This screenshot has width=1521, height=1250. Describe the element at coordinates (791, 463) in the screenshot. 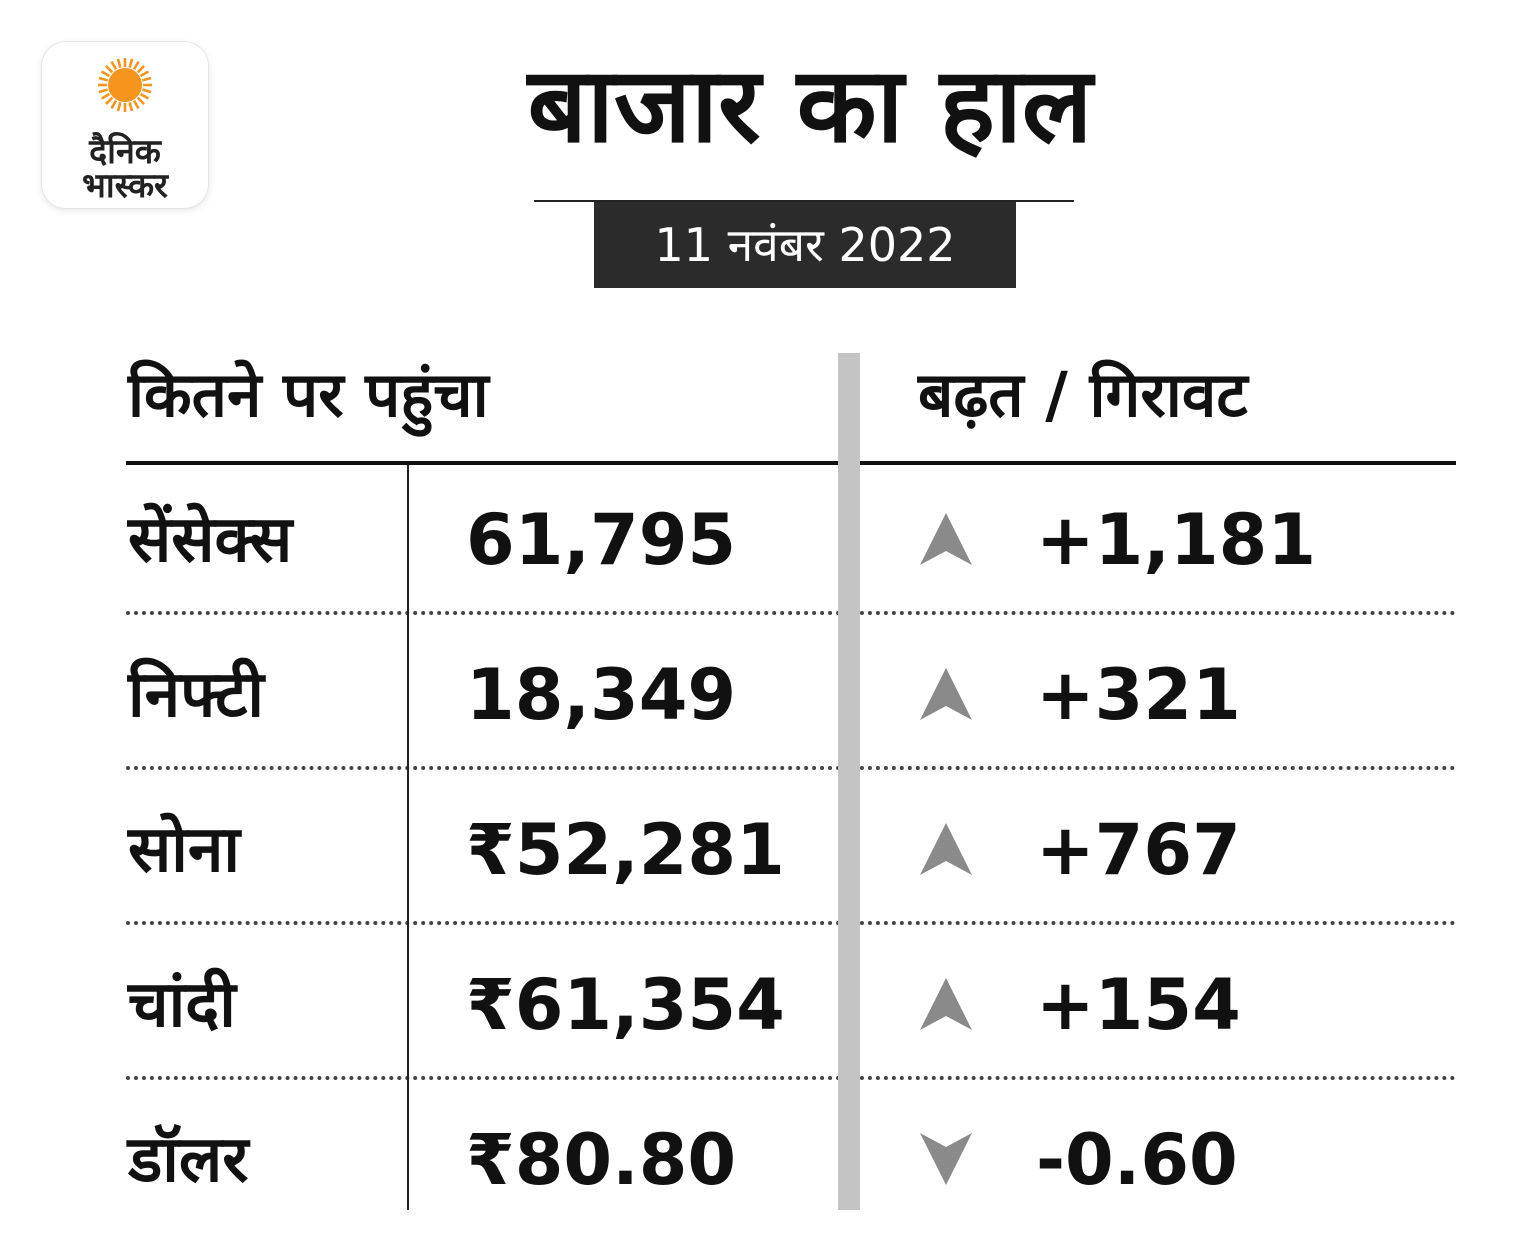

I see `header-rule` at that location.